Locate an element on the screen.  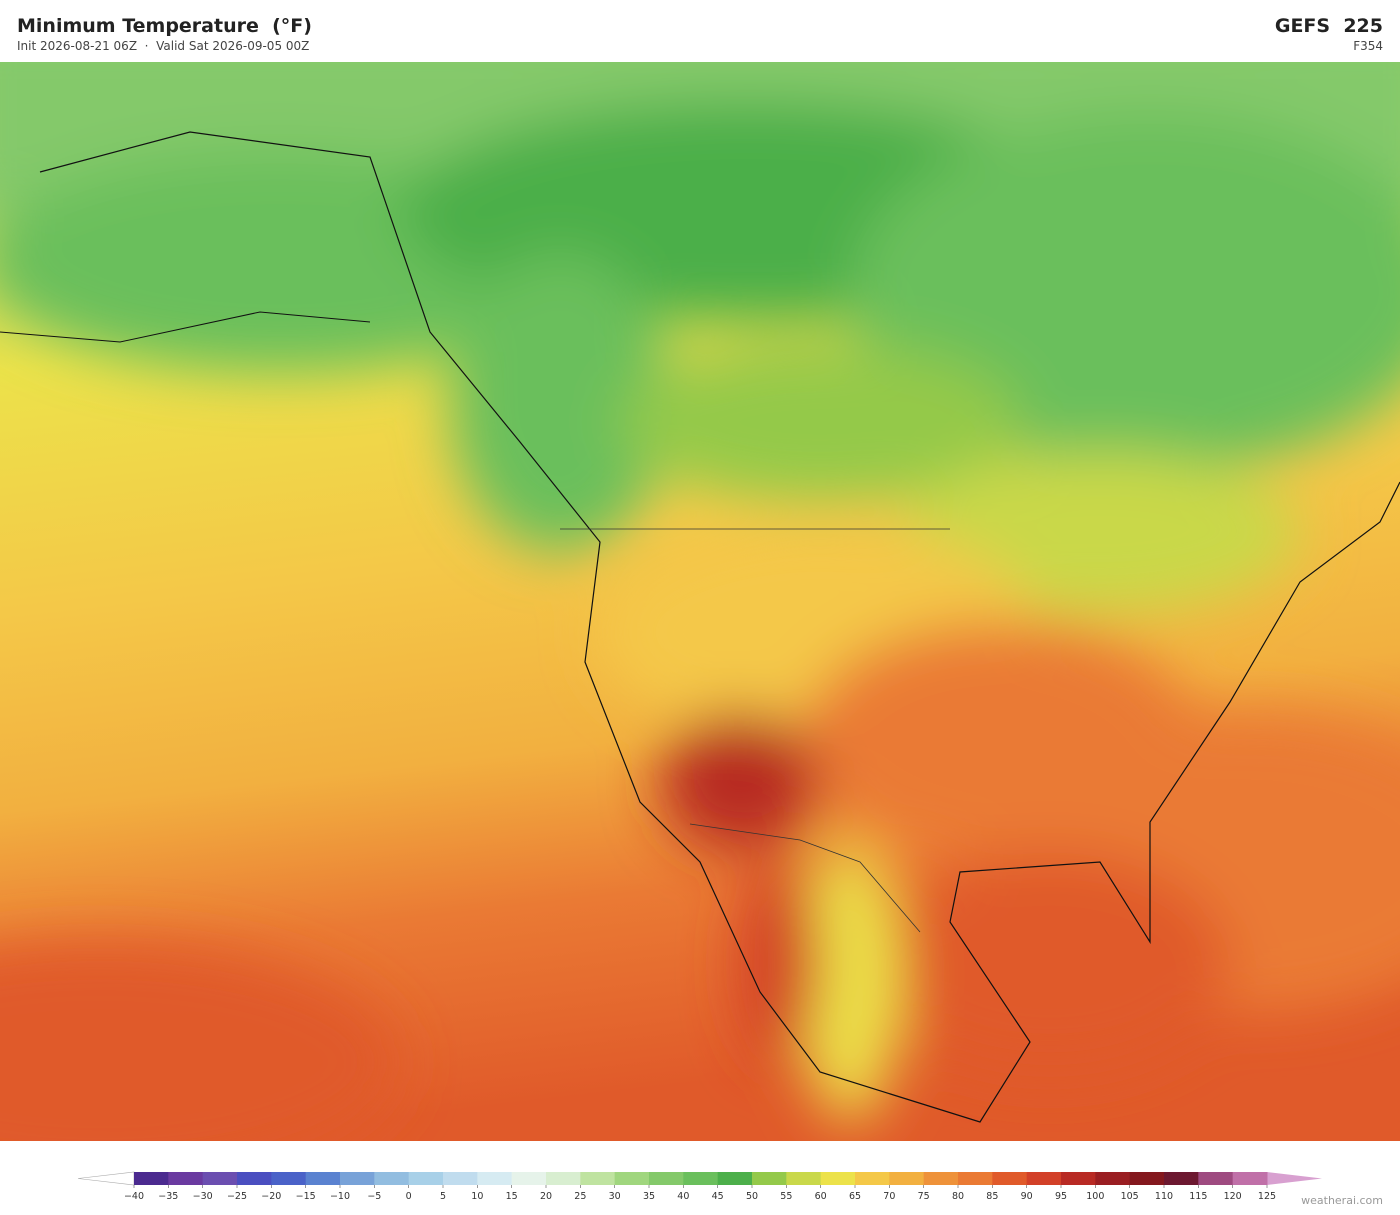
colorbar-tick-label: 10 is located at coordinates (477, 1196).